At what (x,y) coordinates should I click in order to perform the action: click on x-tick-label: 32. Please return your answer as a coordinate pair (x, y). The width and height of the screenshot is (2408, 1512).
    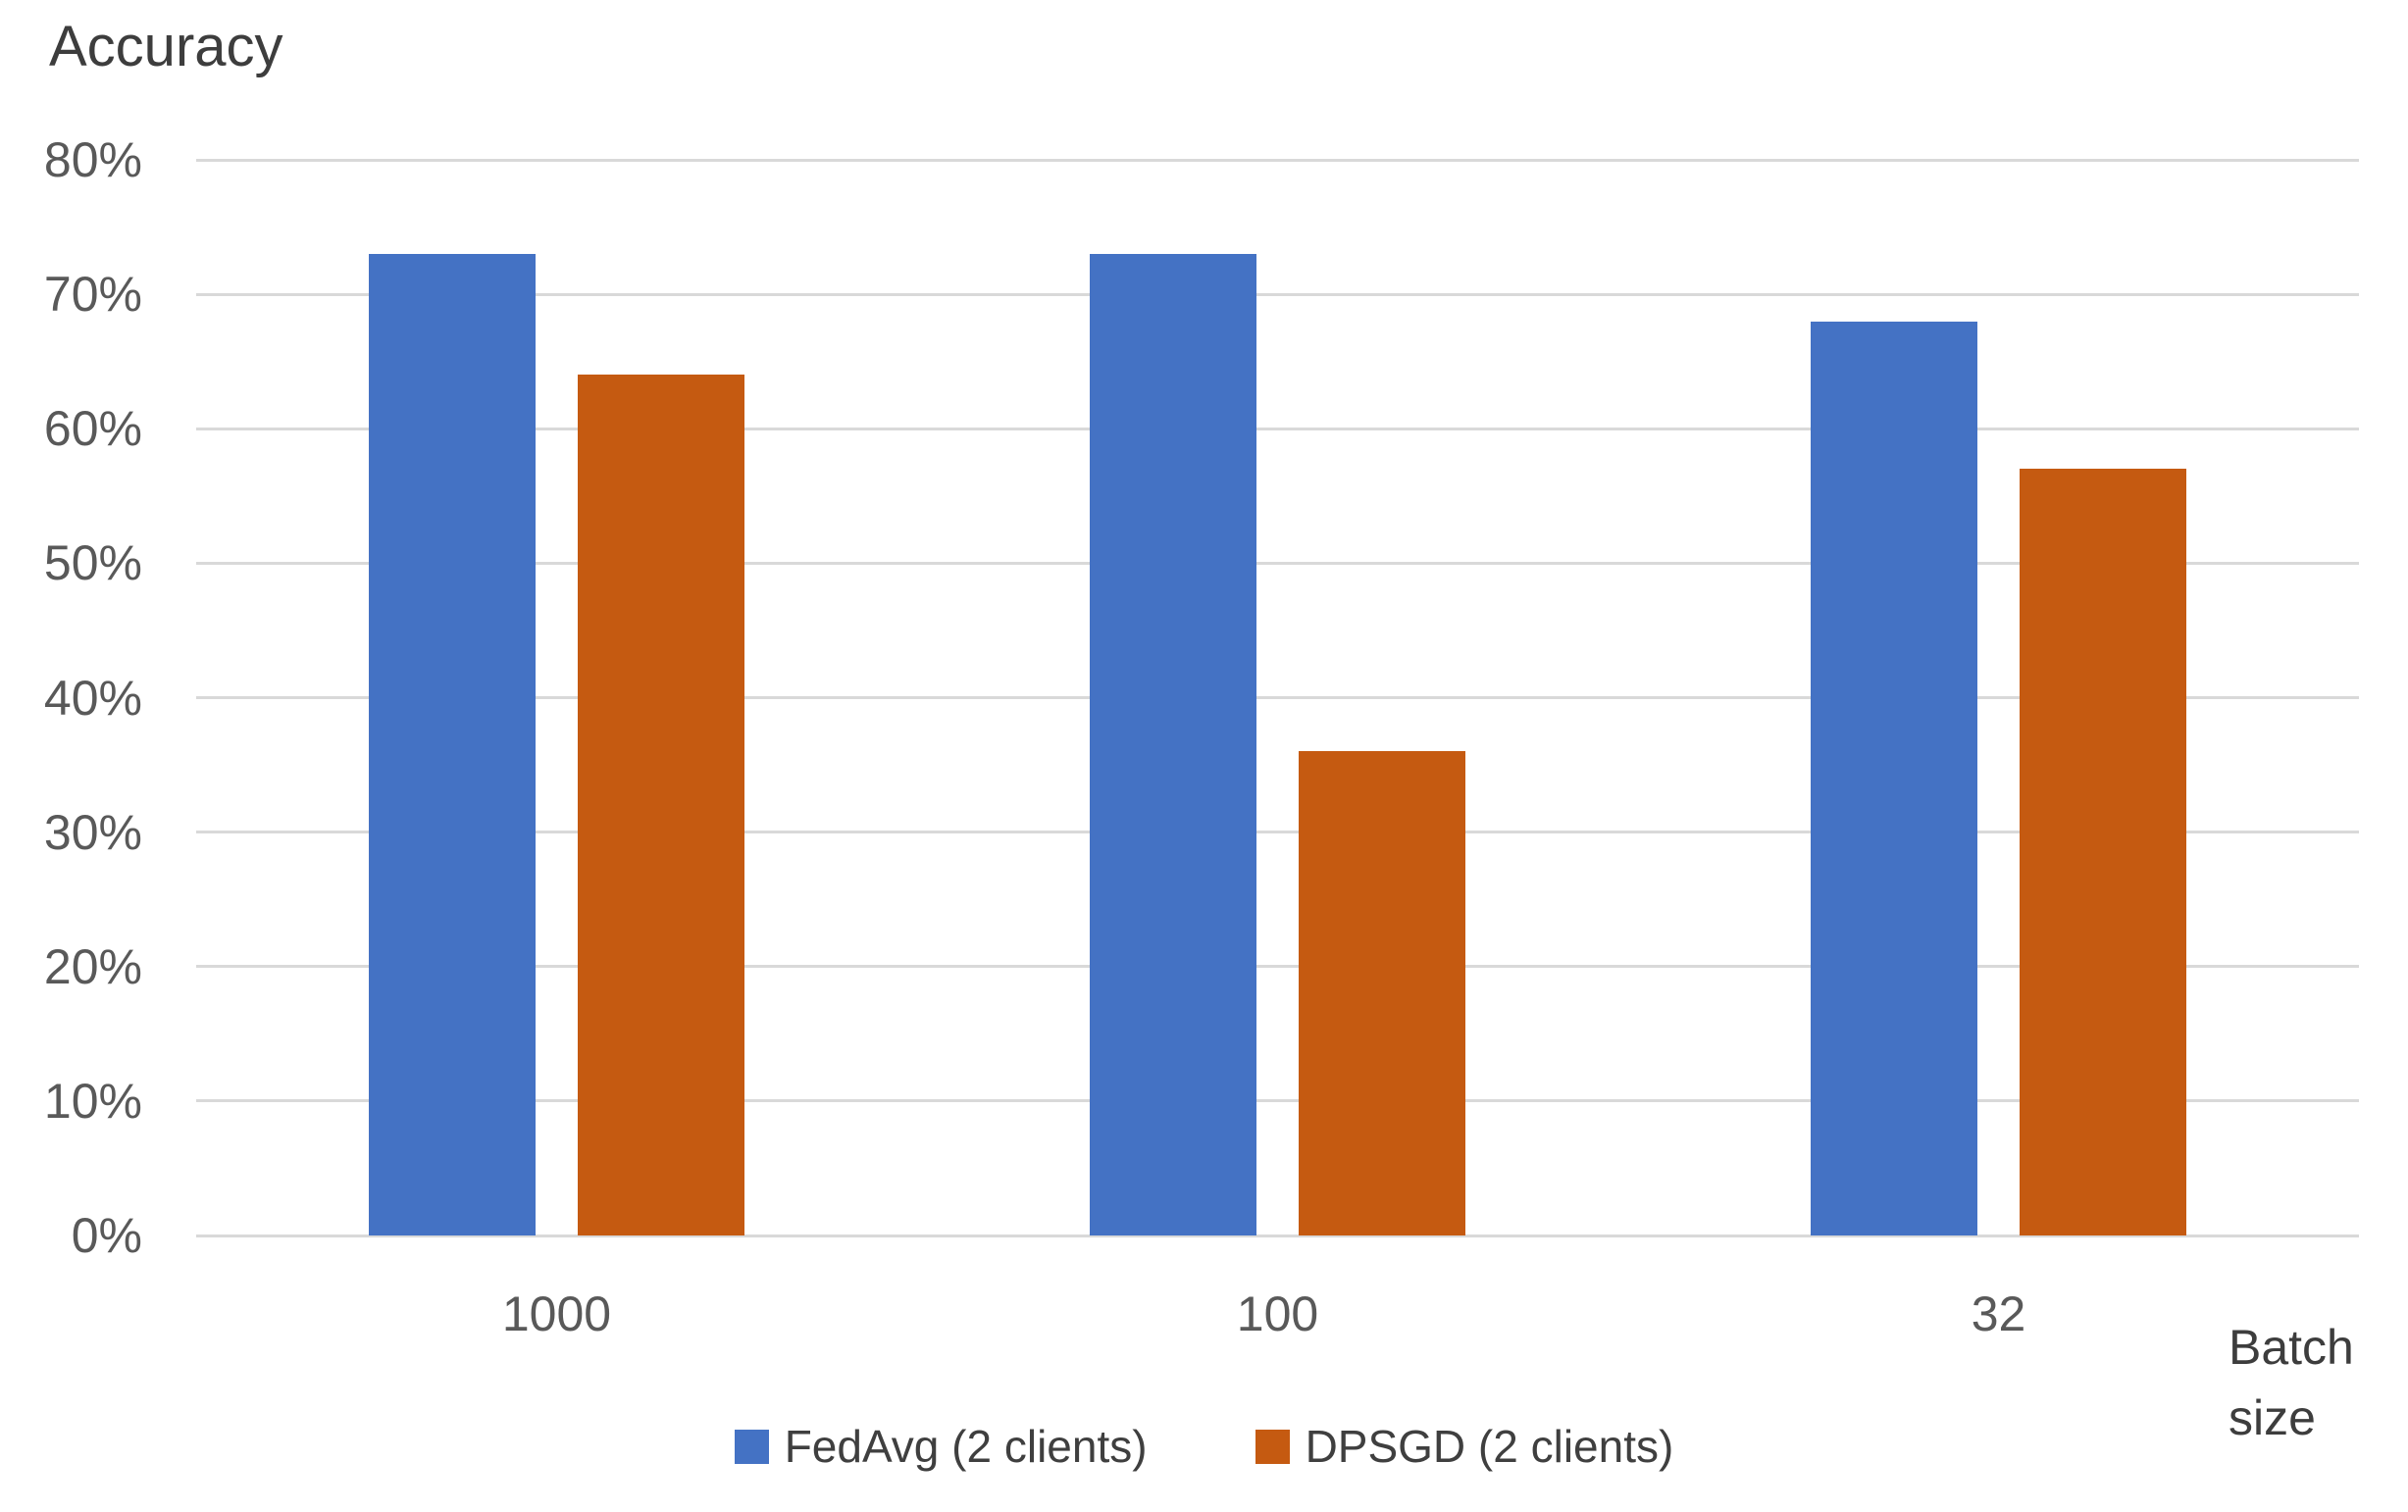
    Looking at the image, I should click on (1998, 1313).